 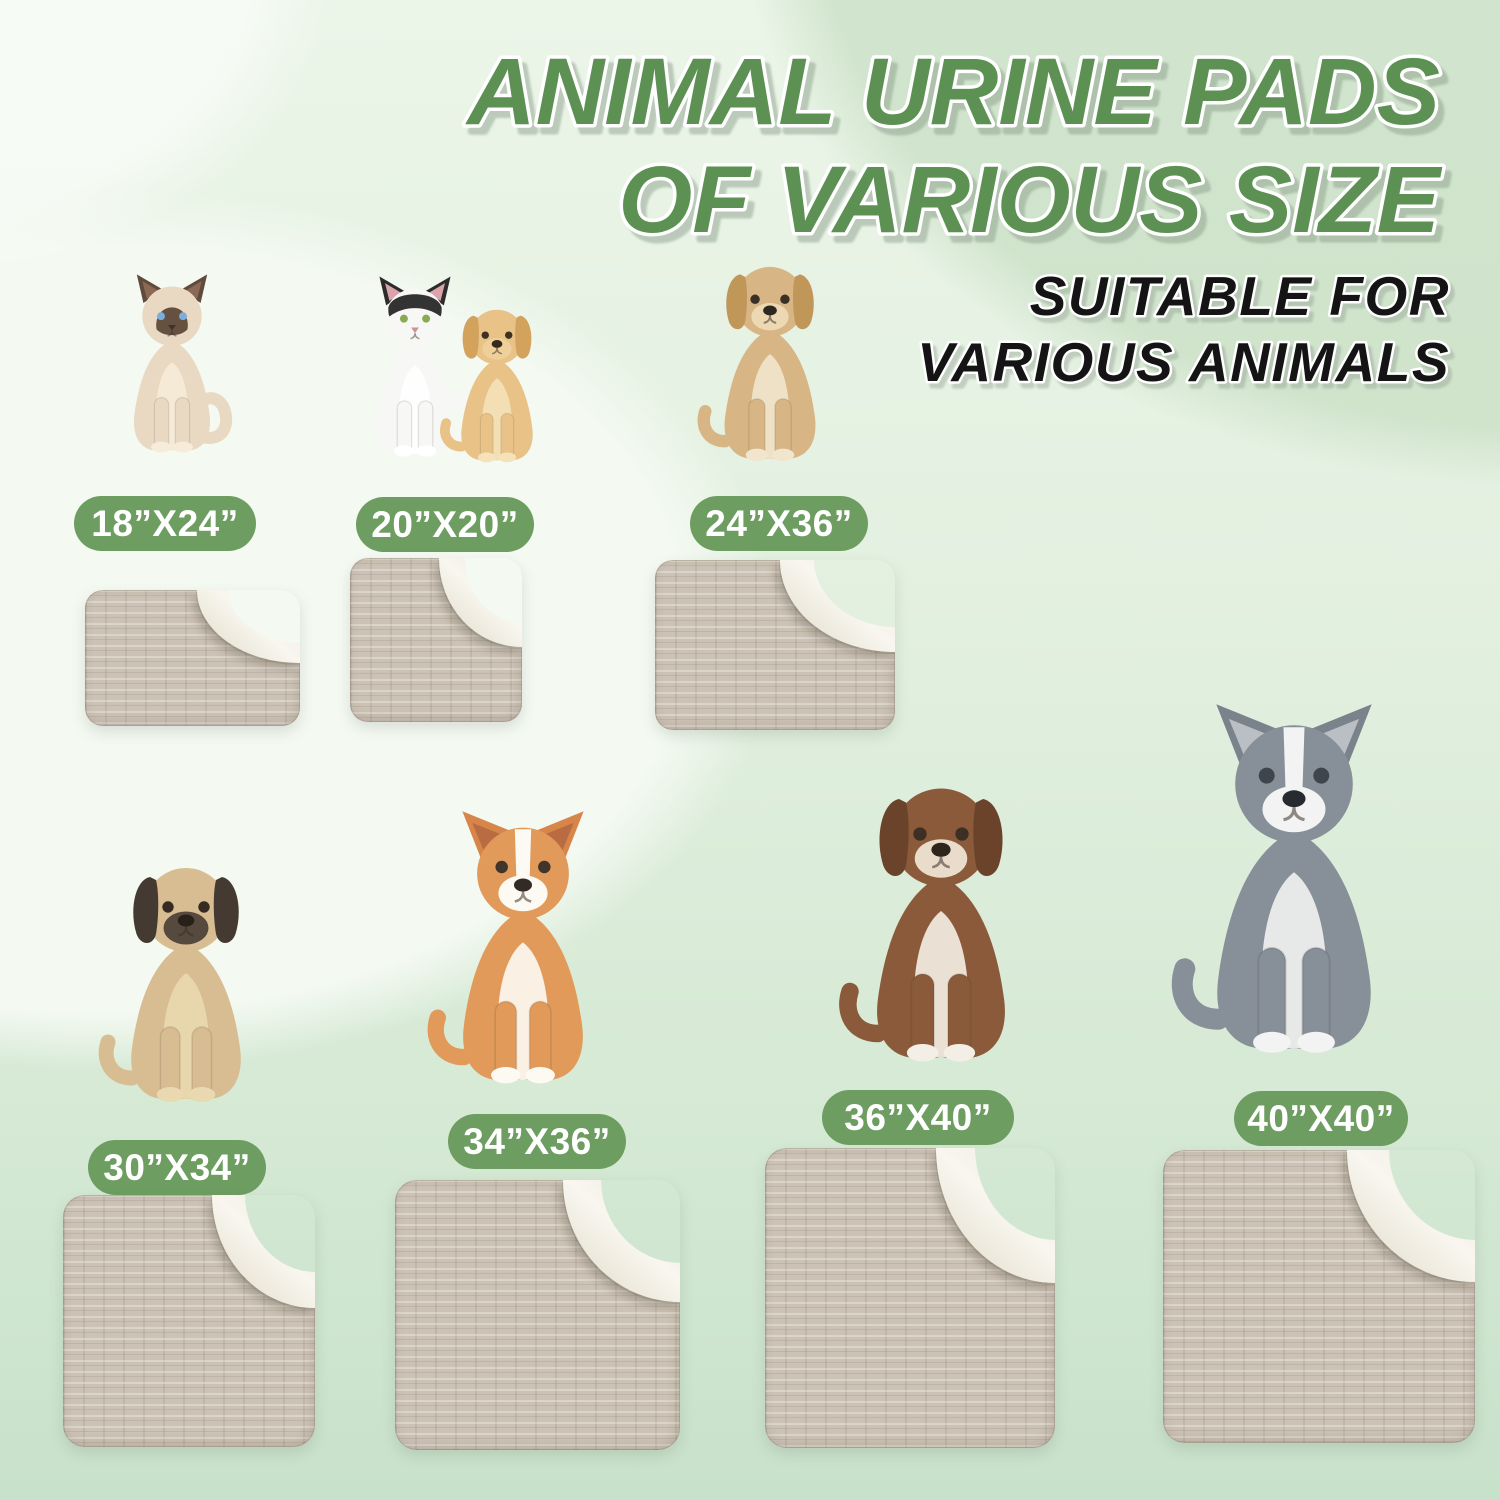 I want to click on size-badge-36x40: 36”X40”, so click(x=918, y=1117).